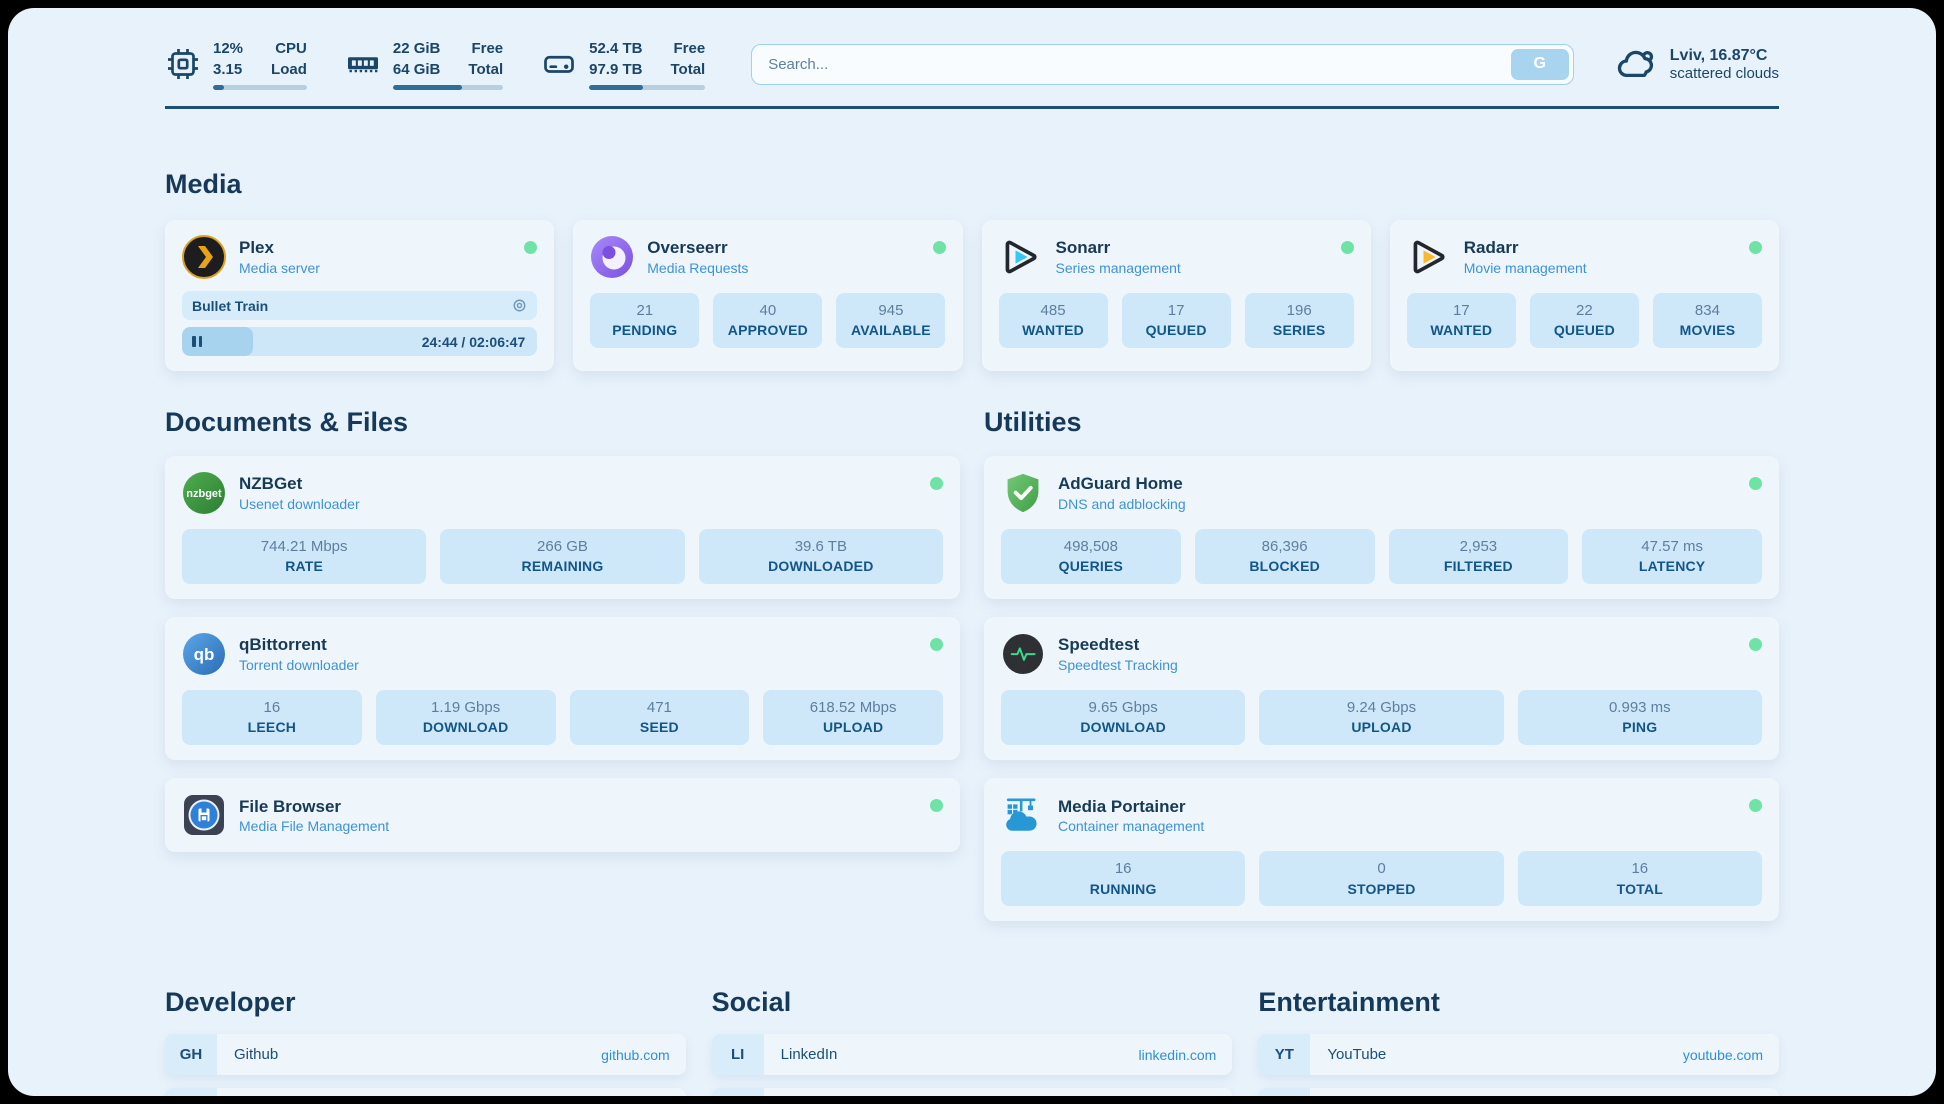  Describe the element at coordinates (1284, 1055) in the screenshot. I see `bookmark-abbr: YT` at that location.